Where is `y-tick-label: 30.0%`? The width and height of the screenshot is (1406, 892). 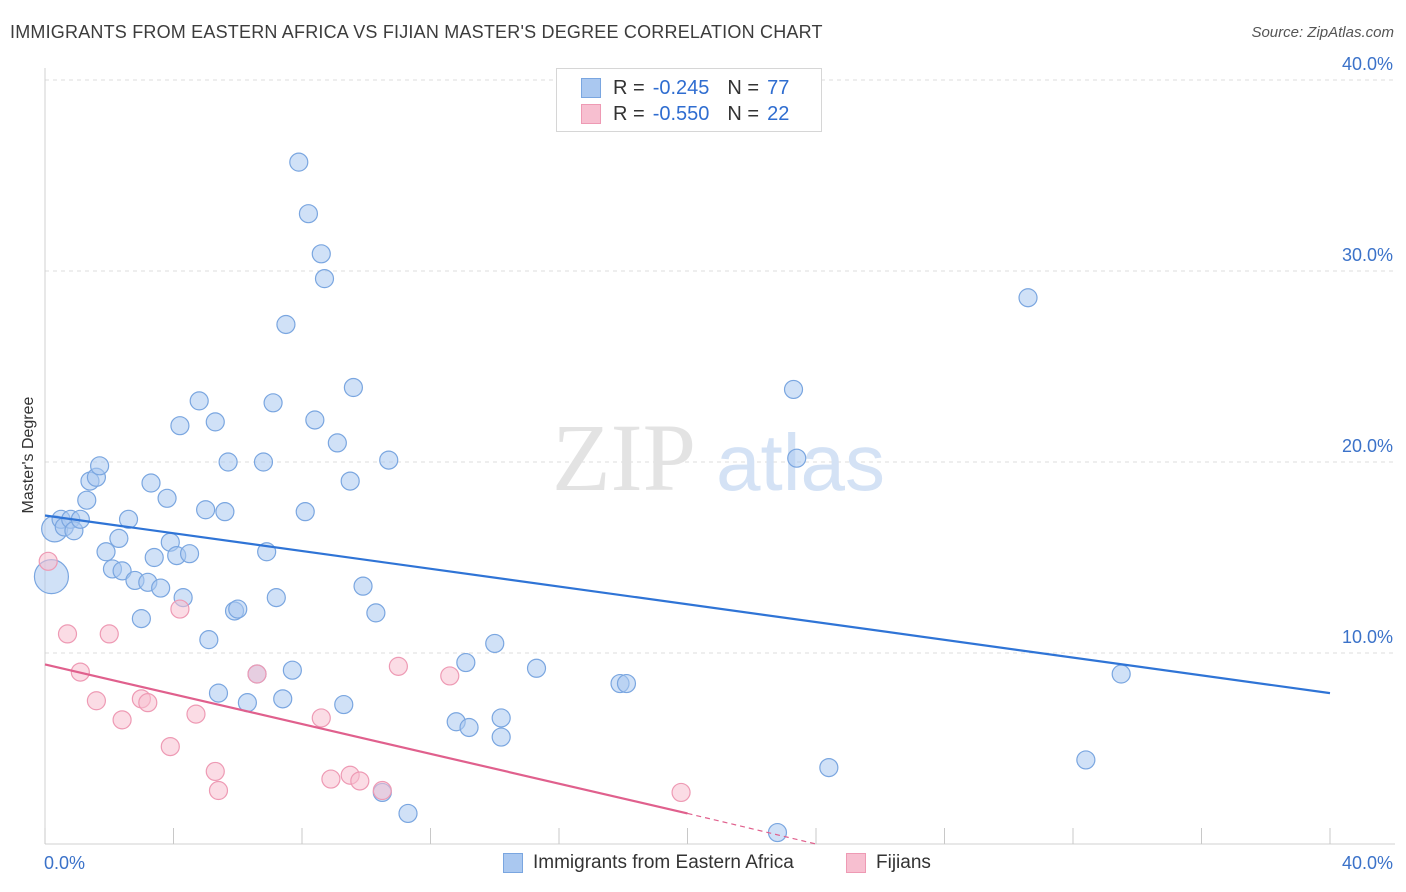
y-tick-label: 30.0% is located at coordinates (1367, 255).